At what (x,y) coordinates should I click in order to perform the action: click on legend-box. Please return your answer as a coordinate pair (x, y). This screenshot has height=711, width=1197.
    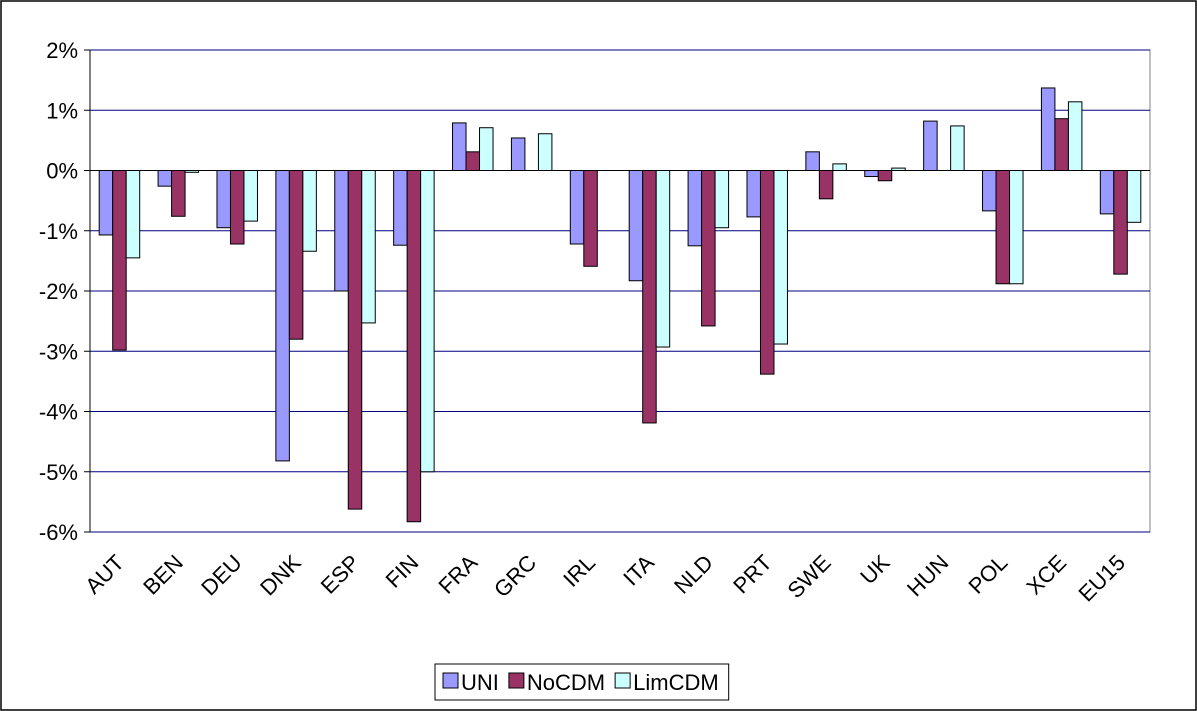
    Looking at the image, I should click on (582, 682).